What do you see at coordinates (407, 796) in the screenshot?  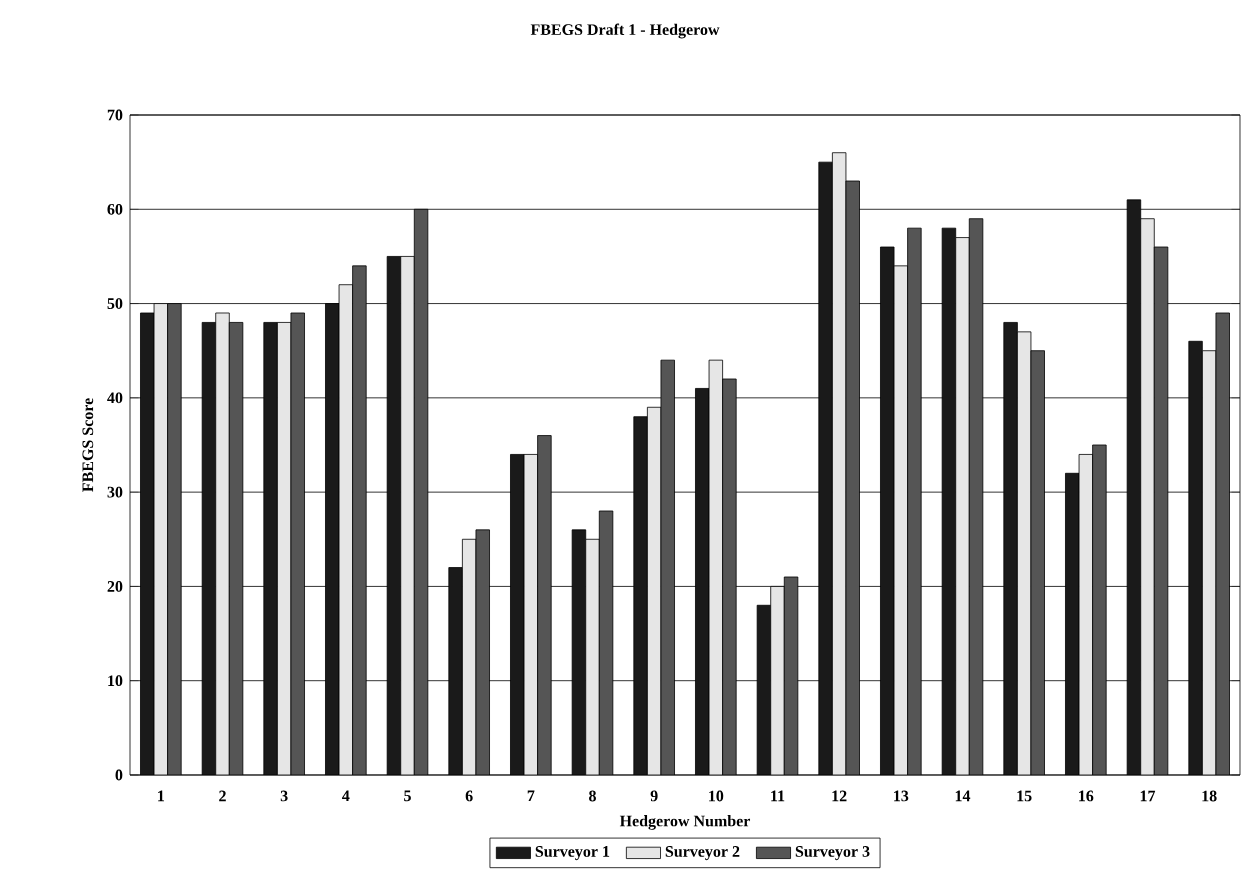 I see `x-tick-label: 5` at bounding box center [407, 796].